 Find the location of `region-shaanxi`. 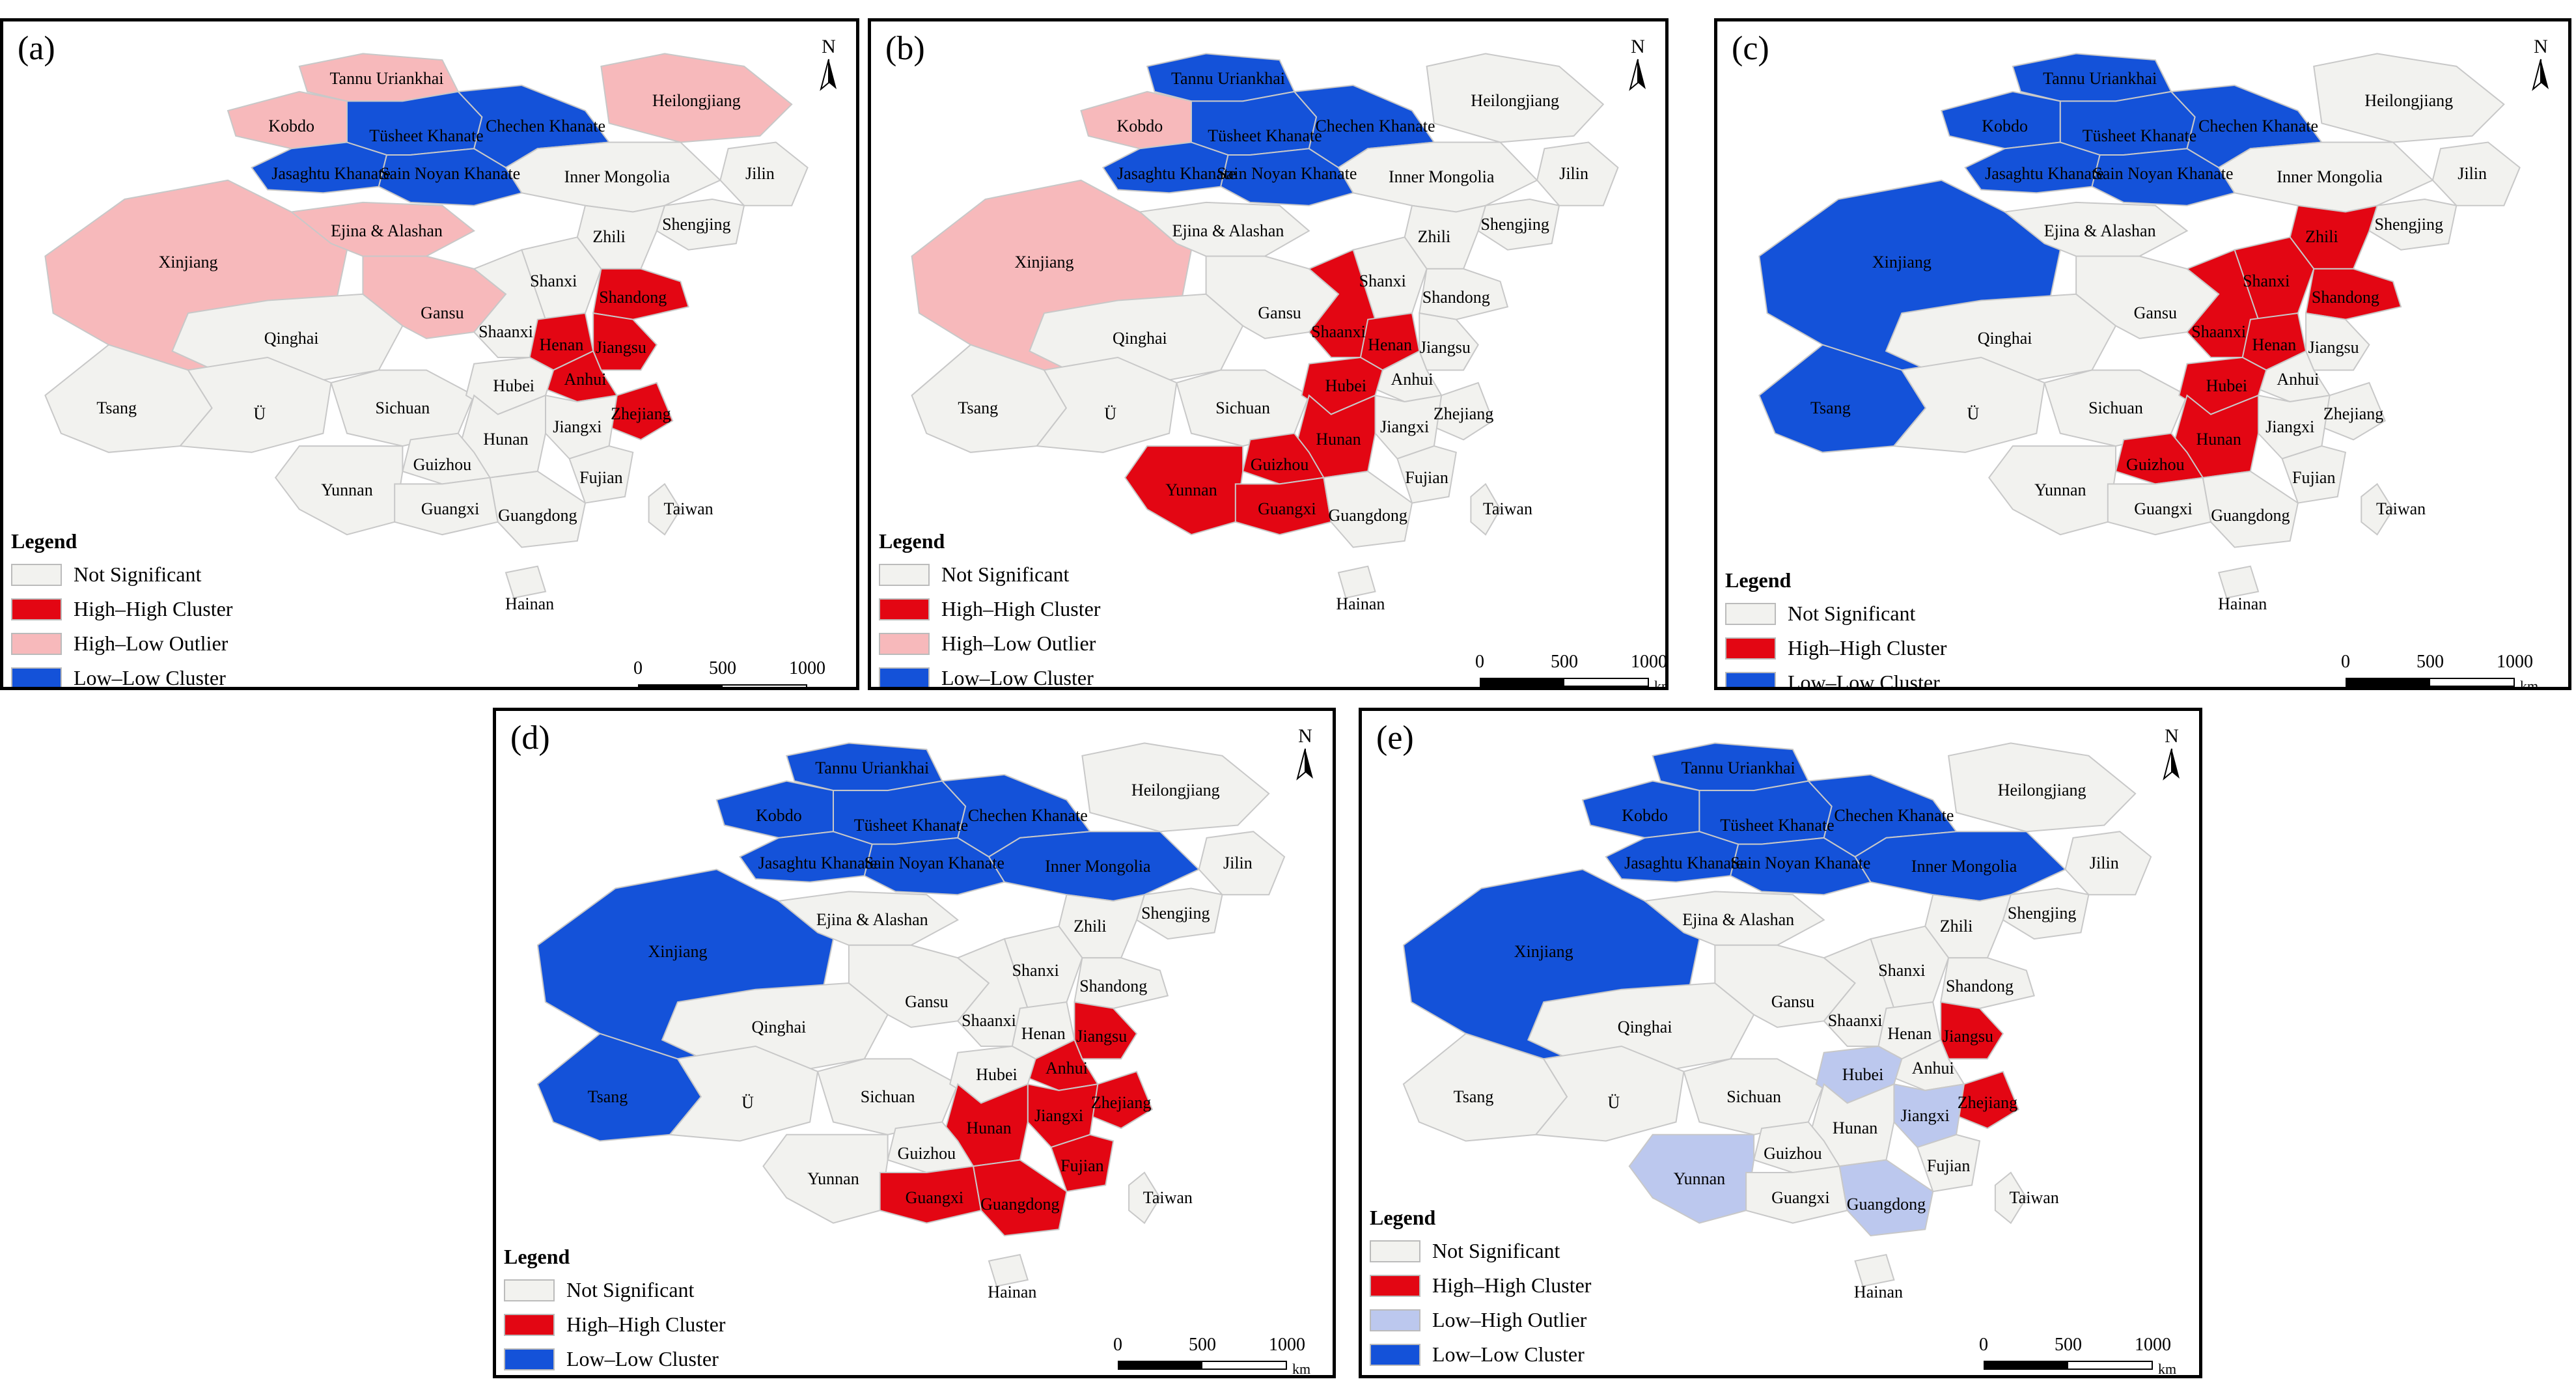

region-shaanxi is located at coordinates (1341, 303).